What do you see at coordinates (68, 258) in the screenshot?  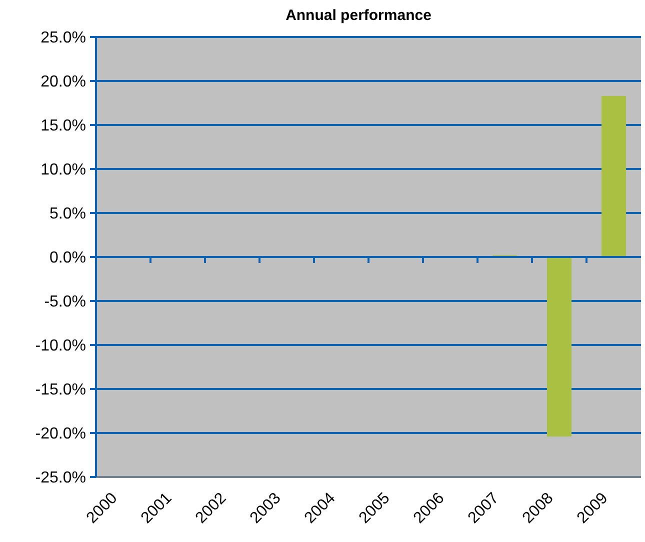 I see `y-tick-label: 0.0%` at bounding box center [68, 258].